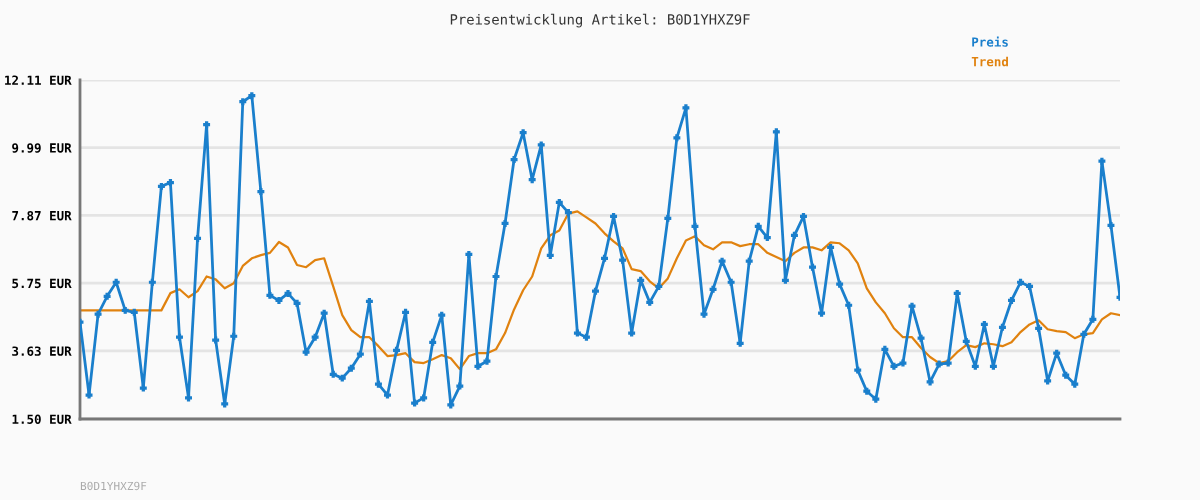 This screenshot has width=1200, height=500. Describe the element at coordinates (989, 61) in the screenshot. I see `text: Trend` at that location.